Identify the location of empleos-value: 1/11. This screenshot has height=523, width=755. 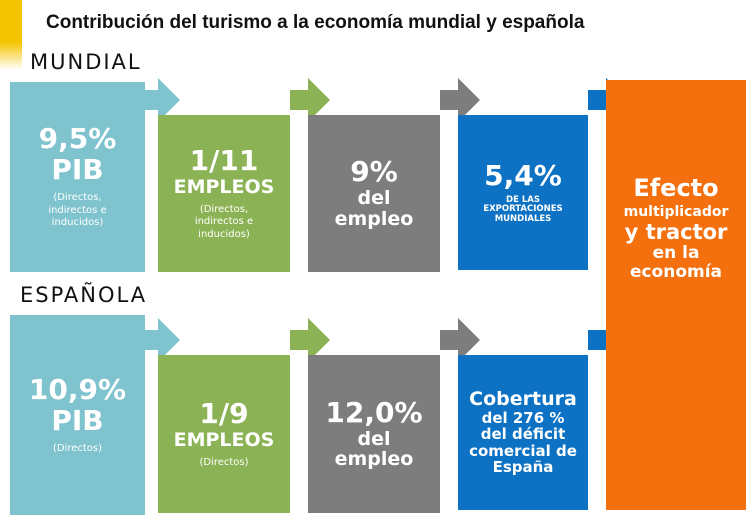
(224, 160).